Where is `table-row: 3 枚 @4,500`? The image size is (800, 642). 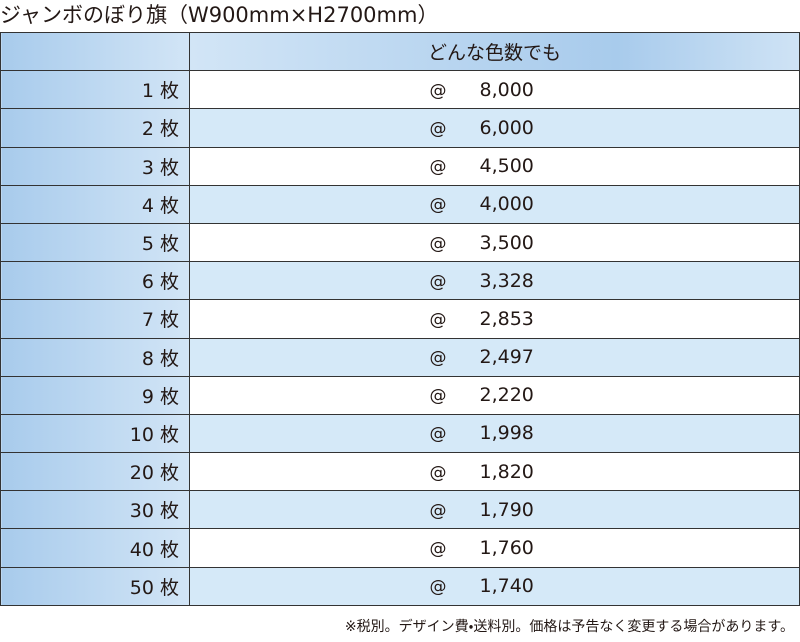
table-row: 3 枚 @4,500 is located at coordinates (400, 166).